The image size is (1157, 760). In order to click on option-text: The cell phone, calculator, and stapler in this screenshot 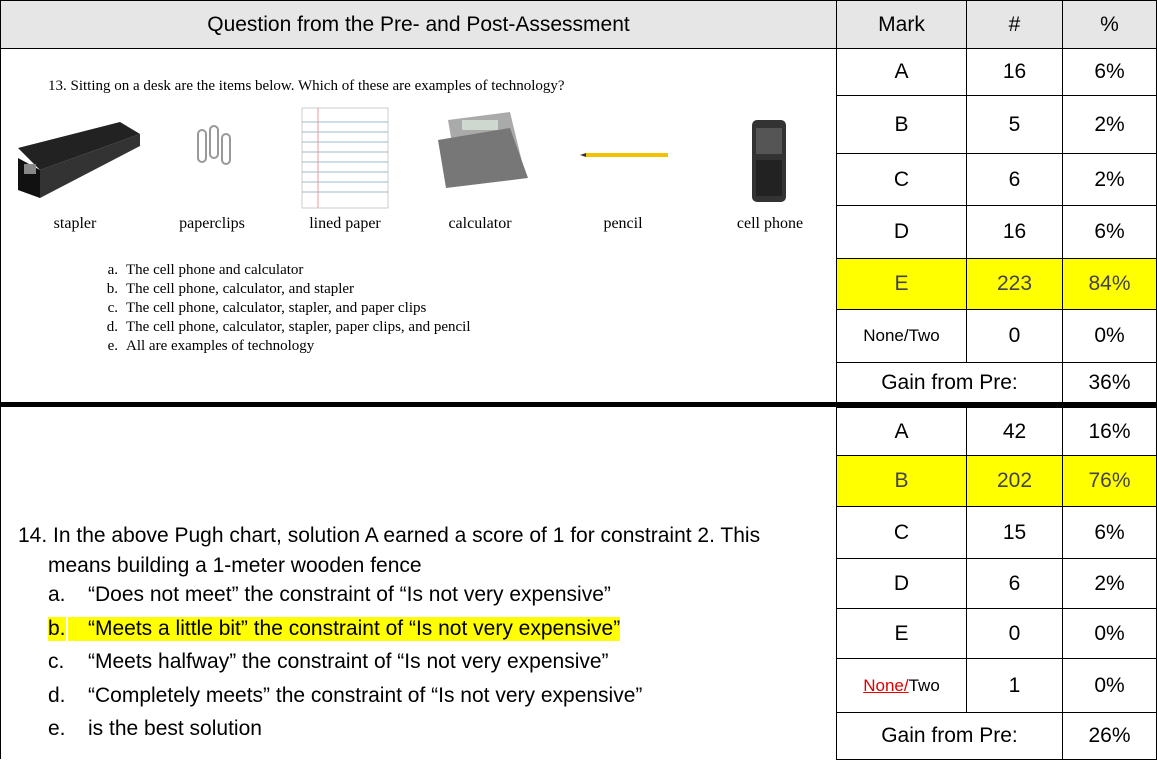, I will do `click(240, 289)`.